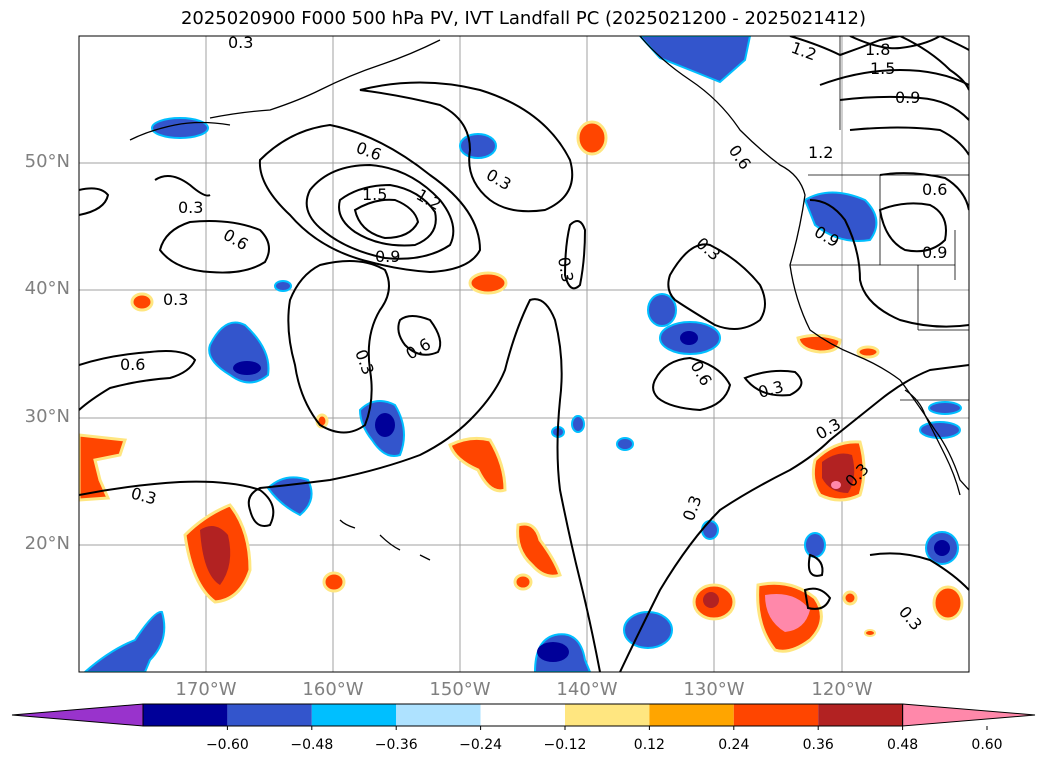 The image size is (1047, 765). What do you see at coordinates (969, 715) in the screenshot?
I see `colorbar-extend-max` at bounding box center [969, 715].